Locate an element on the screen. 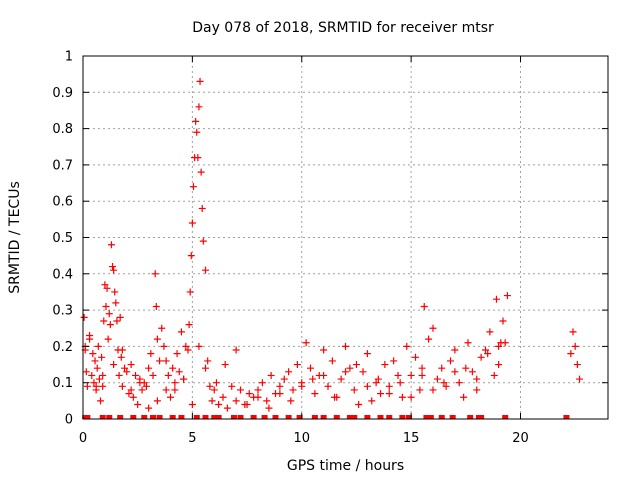 The width and height of the screenshot is (640, 480). y-tick-label: 0.7 is located at coordinates (62, 165).